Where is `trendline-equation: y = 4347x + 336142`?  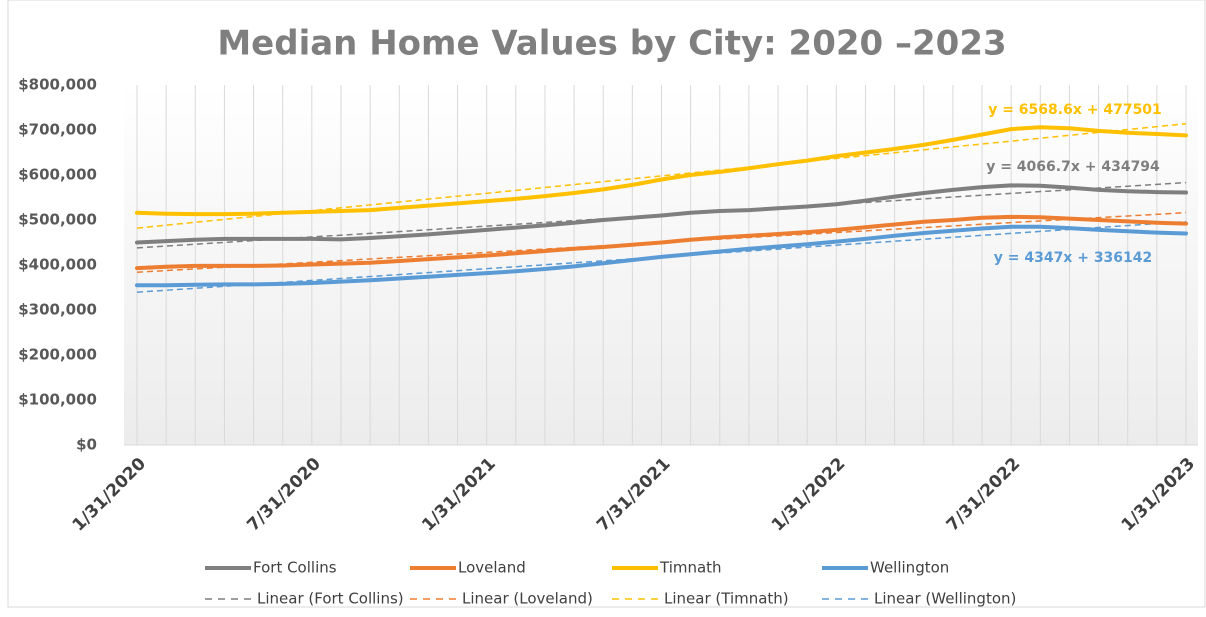 trendline-equation: y = 4347x + 336142 is located at coordinates (1073, 258).